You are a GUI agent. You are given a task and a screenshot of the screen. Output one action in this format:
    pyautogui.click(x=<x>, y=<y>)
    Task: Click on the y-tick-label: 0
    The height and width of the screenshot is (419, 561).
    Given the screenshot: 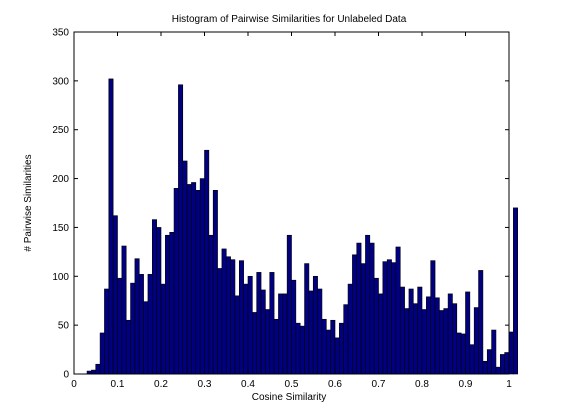 What is the action you would take?
    pyautogui.click(x=66, y=375)
    